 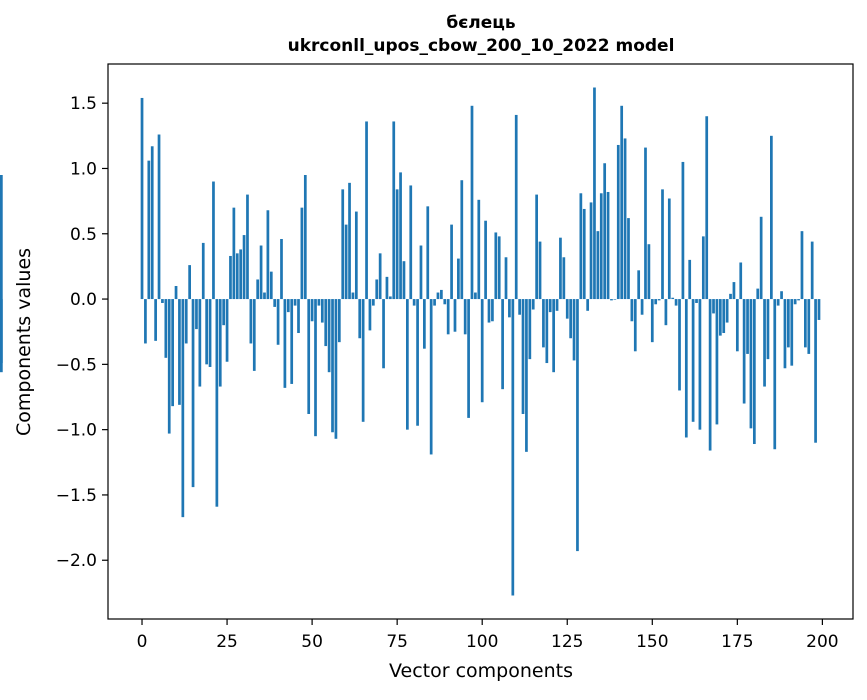 I want to click on y-tick-label: 0.0, so click(x=83, y=300).